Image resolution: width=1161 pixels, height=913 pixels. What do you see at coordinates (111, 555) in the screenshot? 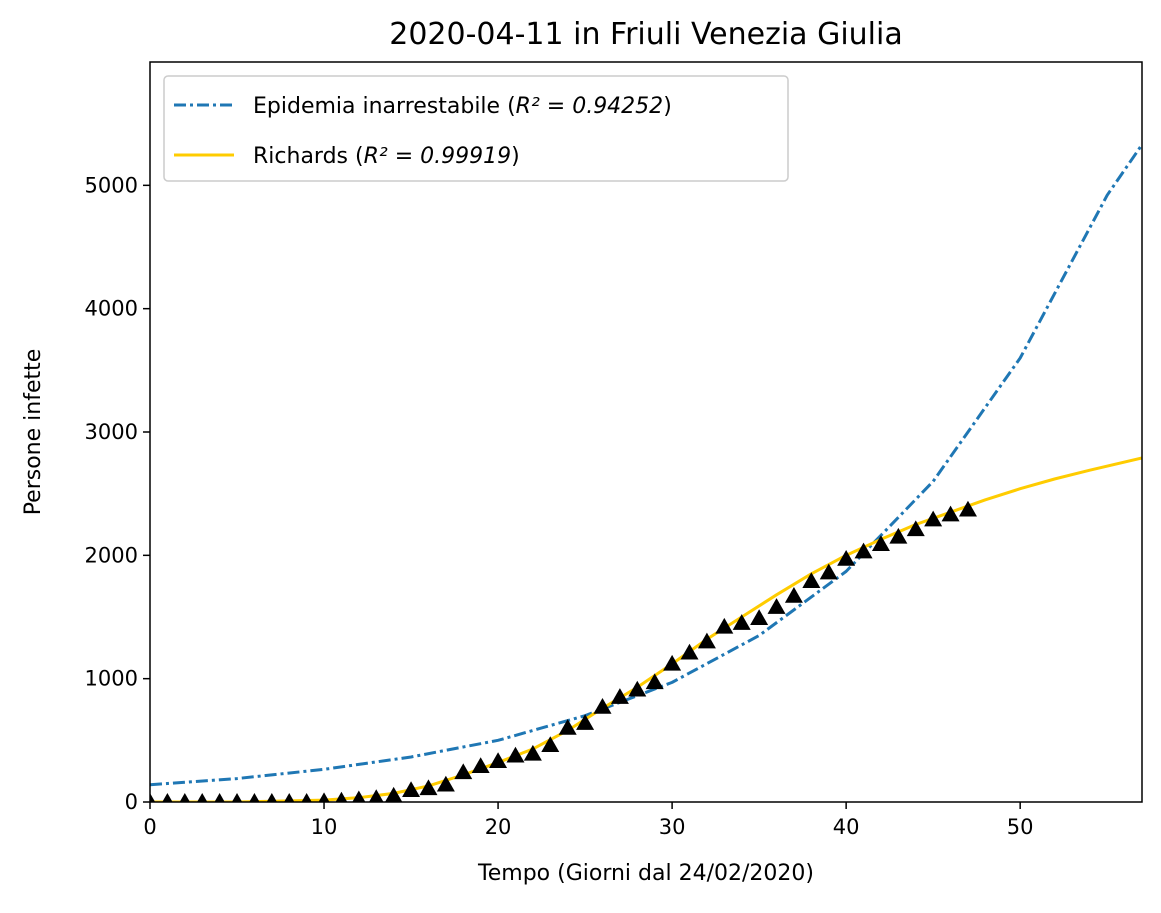
I see `y-tick-label: 2000` at bounding box center [111, 555].